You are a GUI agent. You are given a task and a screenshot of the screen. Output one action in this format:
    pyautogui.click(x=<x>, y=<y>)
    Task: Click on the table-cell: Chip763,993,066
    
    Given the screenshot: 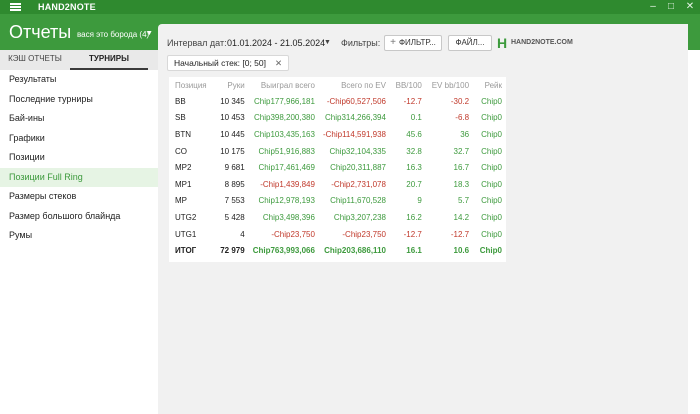 What is the action you would take?
    pyautogui.click(x=283, y=251)
    